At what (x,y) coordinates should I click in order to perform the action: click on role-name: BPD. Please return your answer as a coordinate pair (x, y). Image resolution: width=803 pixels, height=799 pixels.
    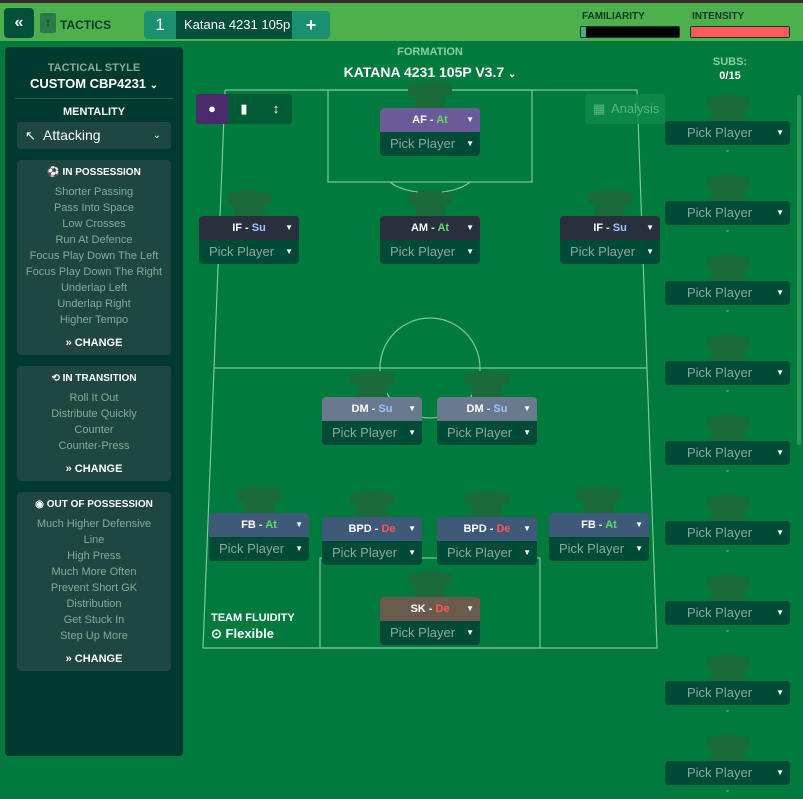
    Looking at the image, I should click on (475, 529).